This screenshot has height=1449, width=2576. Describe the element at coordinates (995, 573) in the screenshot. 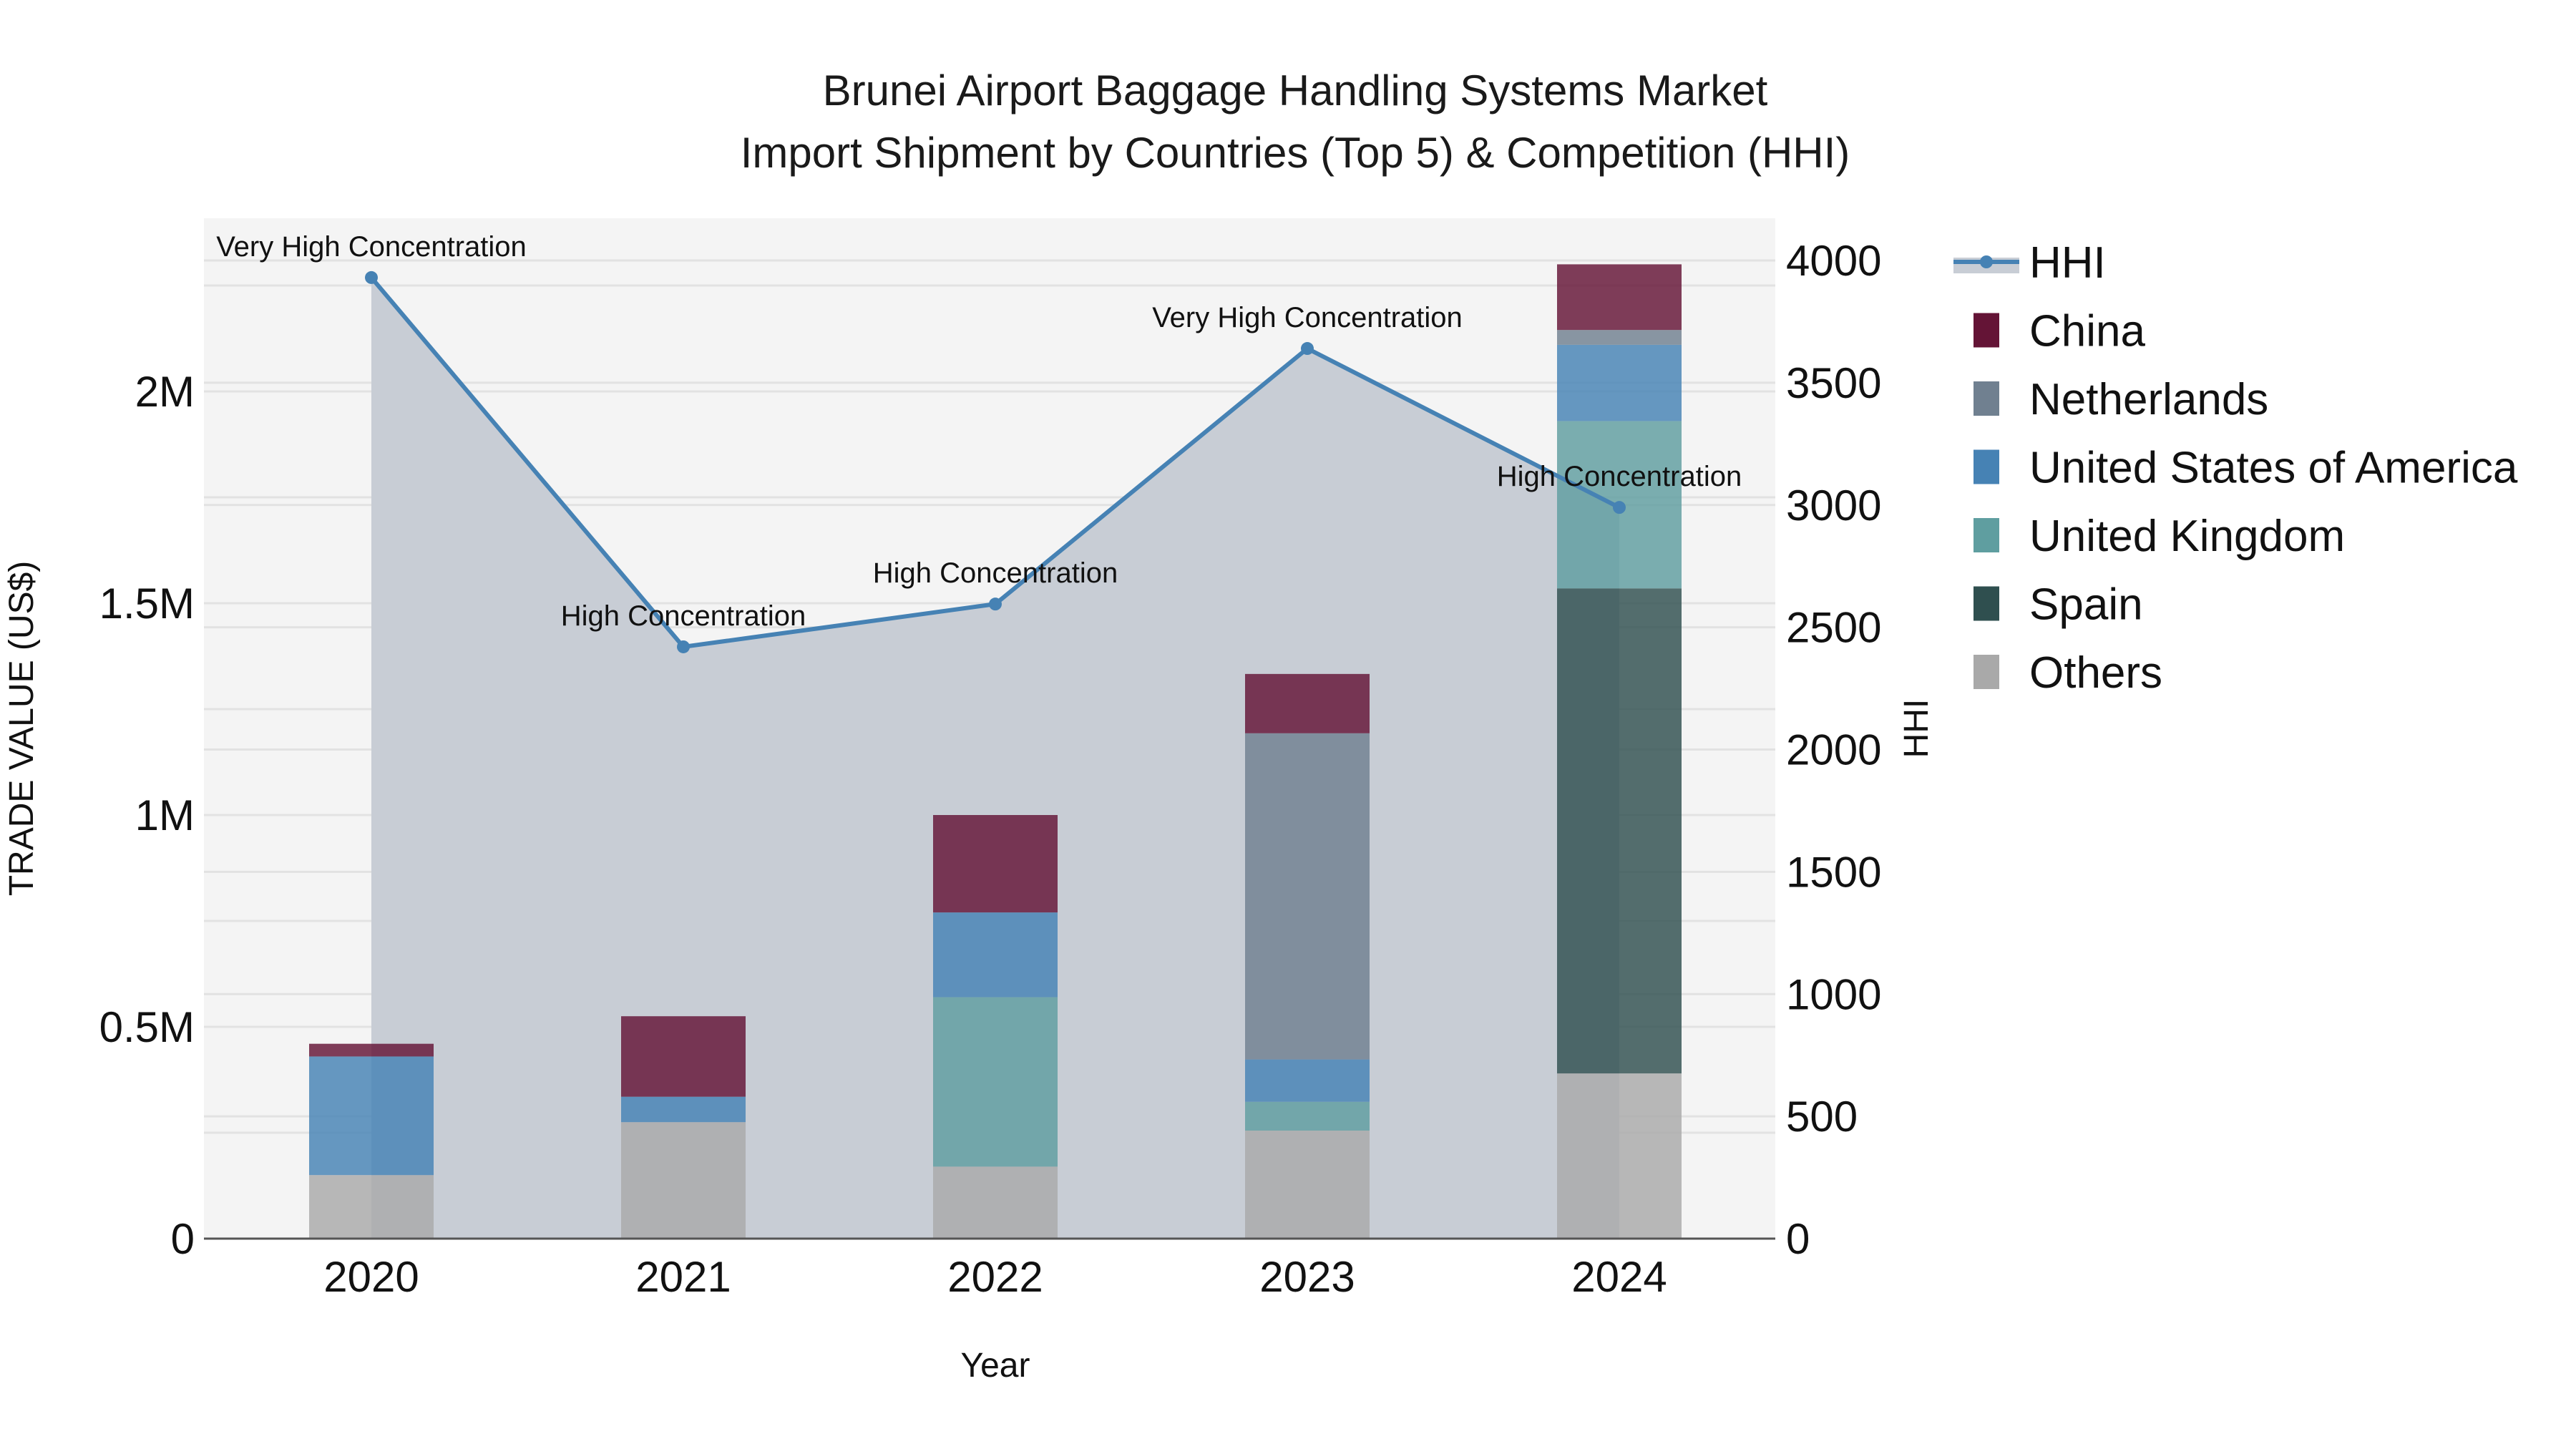

I see `hhi-annotation-2022: High Concentration` at that location.